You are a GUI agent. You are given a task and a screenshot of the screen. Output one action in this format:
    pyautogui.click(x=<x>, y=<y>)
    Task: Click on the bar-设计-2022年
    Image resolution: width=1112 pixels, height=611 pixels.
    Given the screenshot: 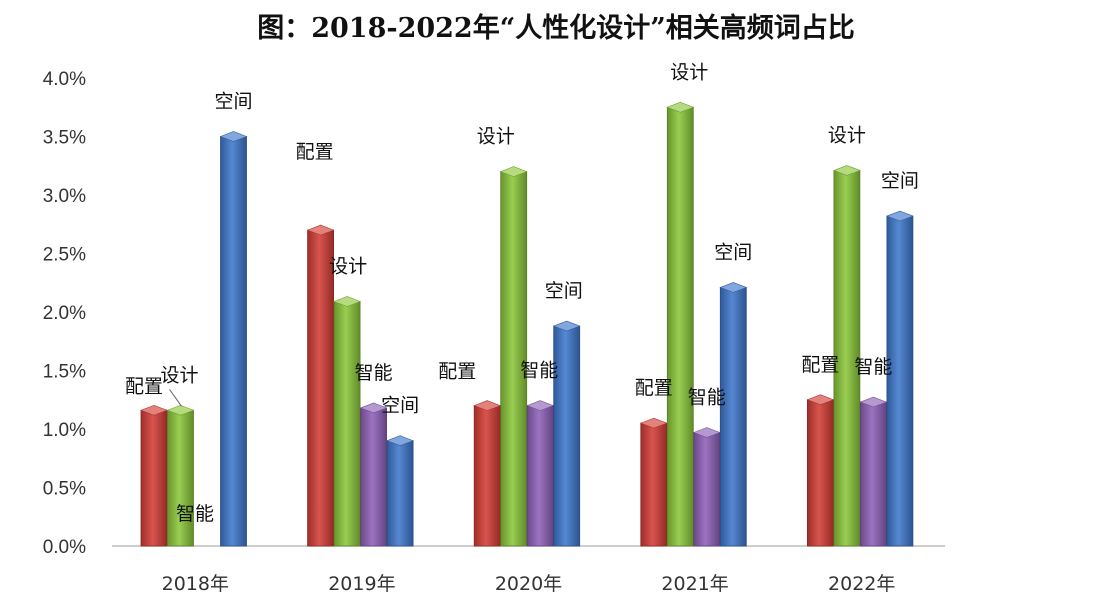 What is the action you would take?
    pyautogui.click(x=847, y=358)
    